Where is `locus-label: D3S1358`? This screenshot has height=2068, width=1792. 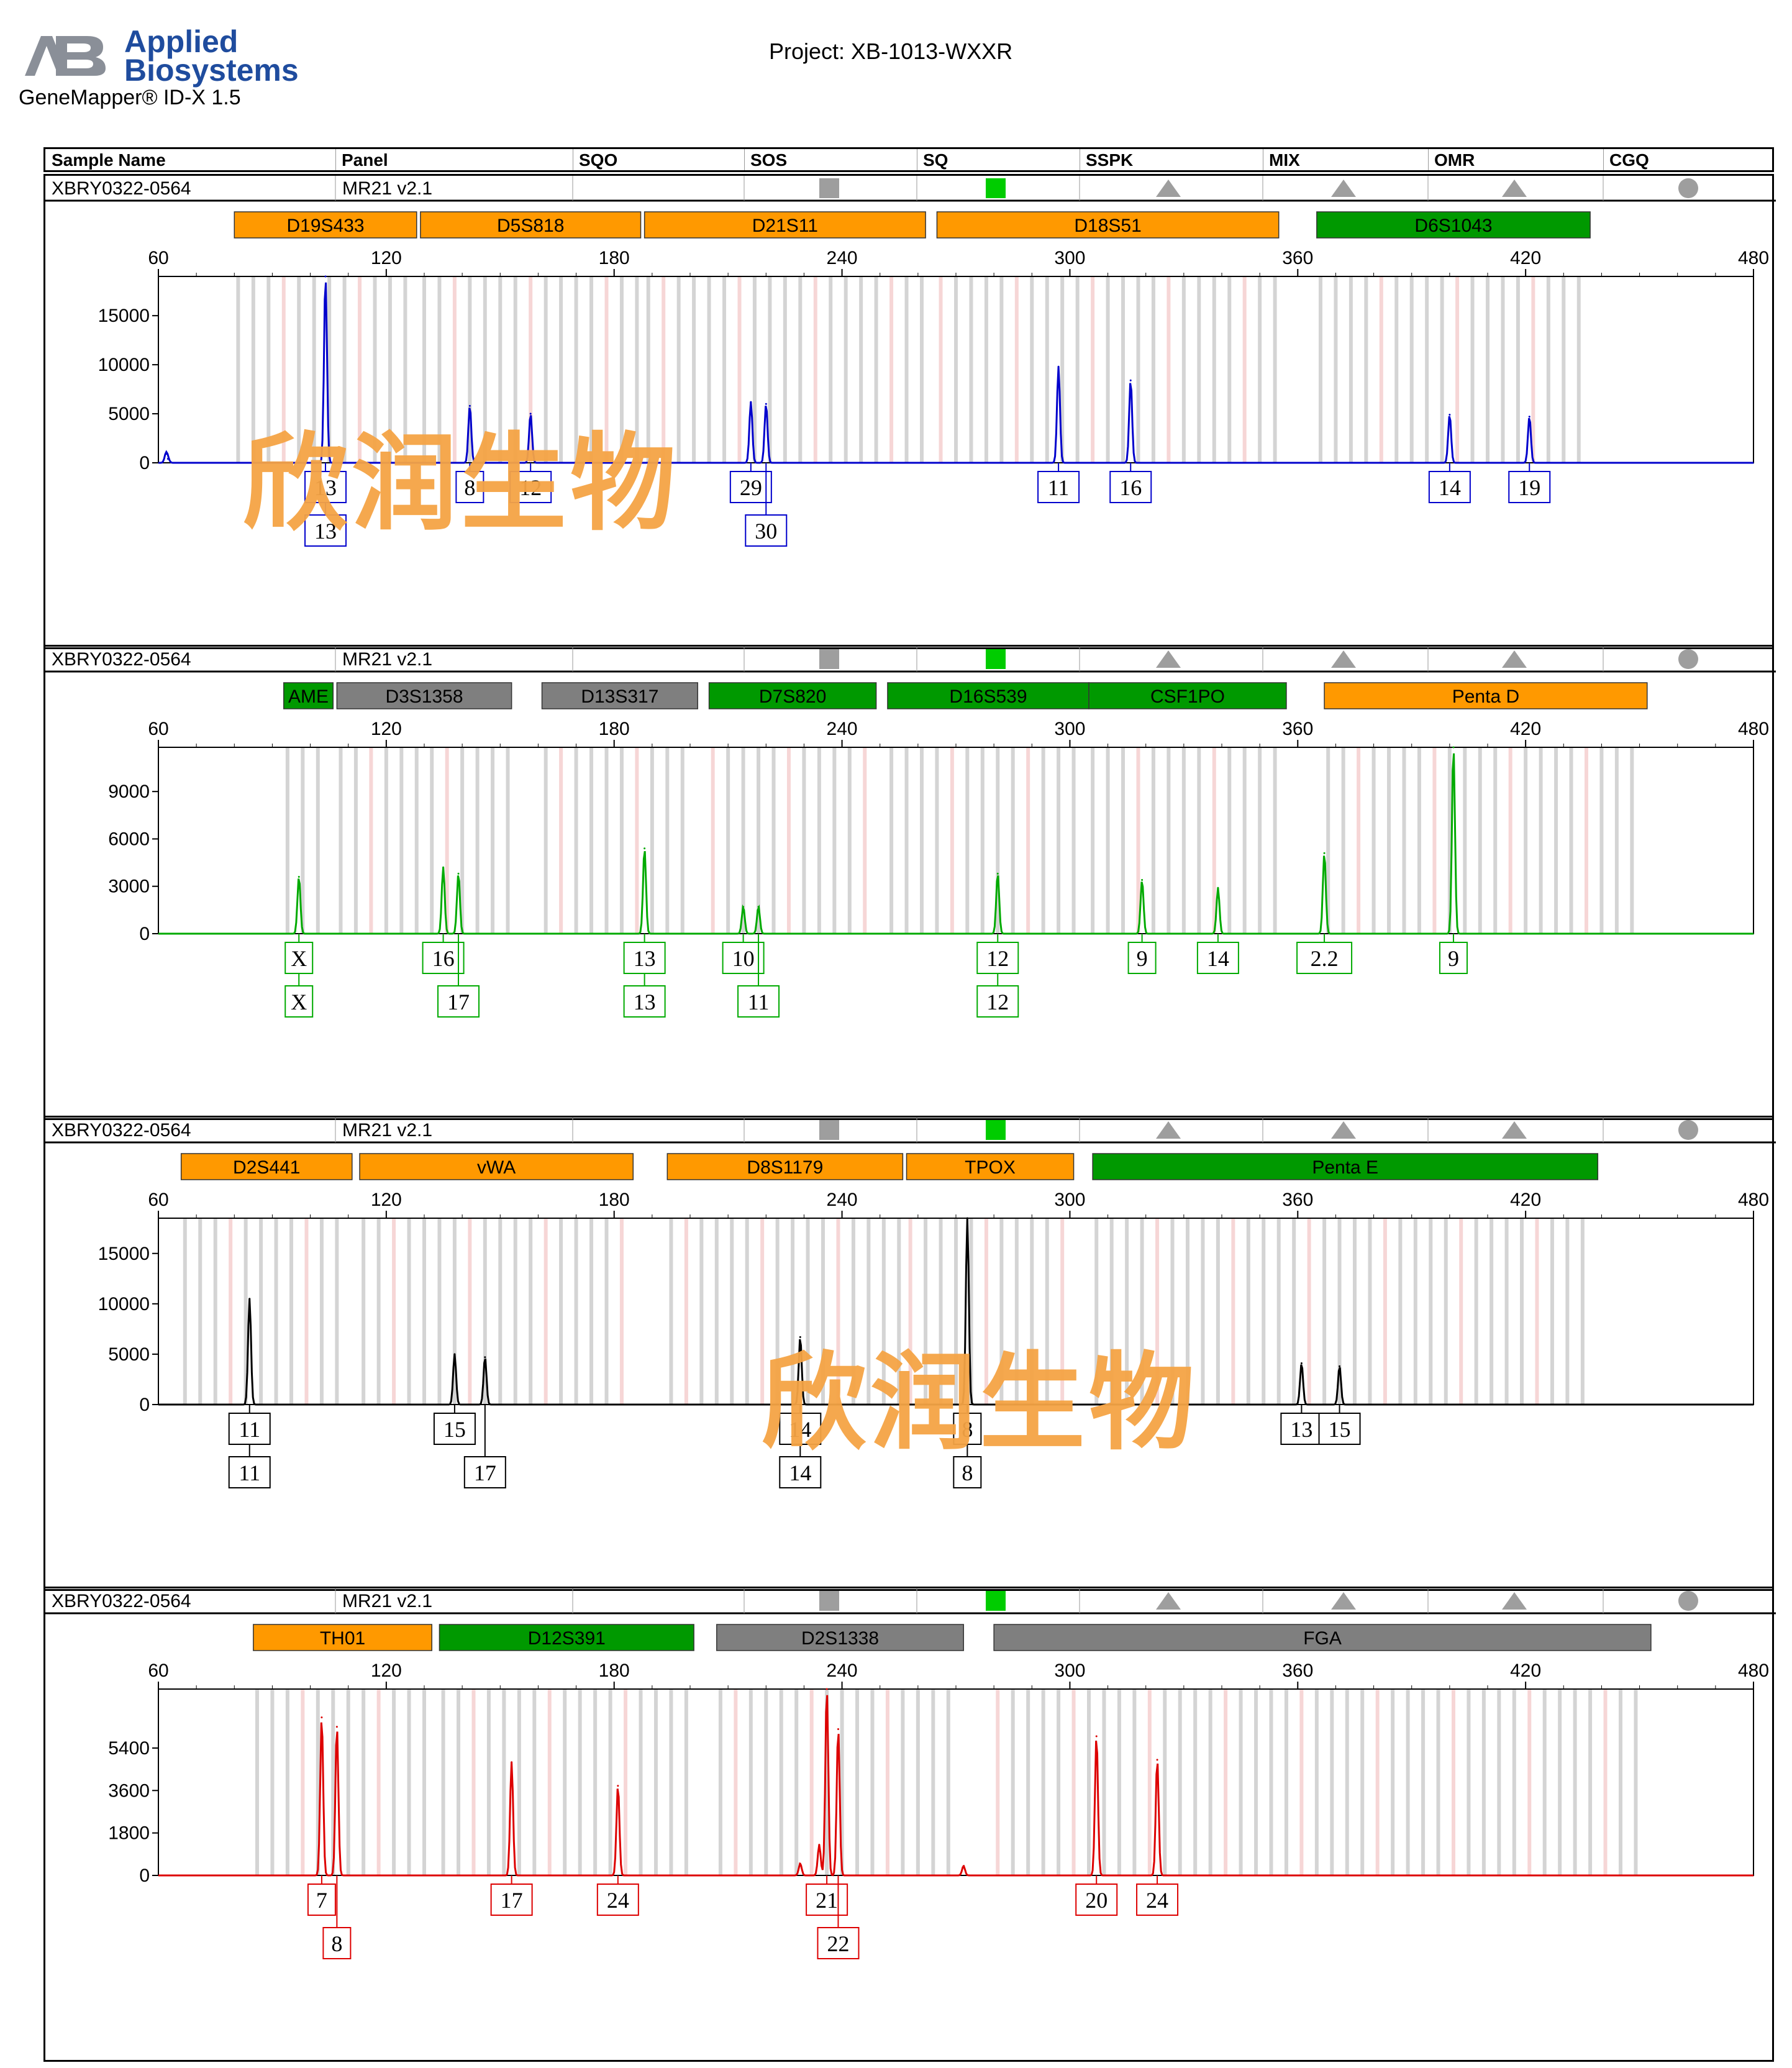 locus-label: D3S1358 is located at coordinates (424, 697).